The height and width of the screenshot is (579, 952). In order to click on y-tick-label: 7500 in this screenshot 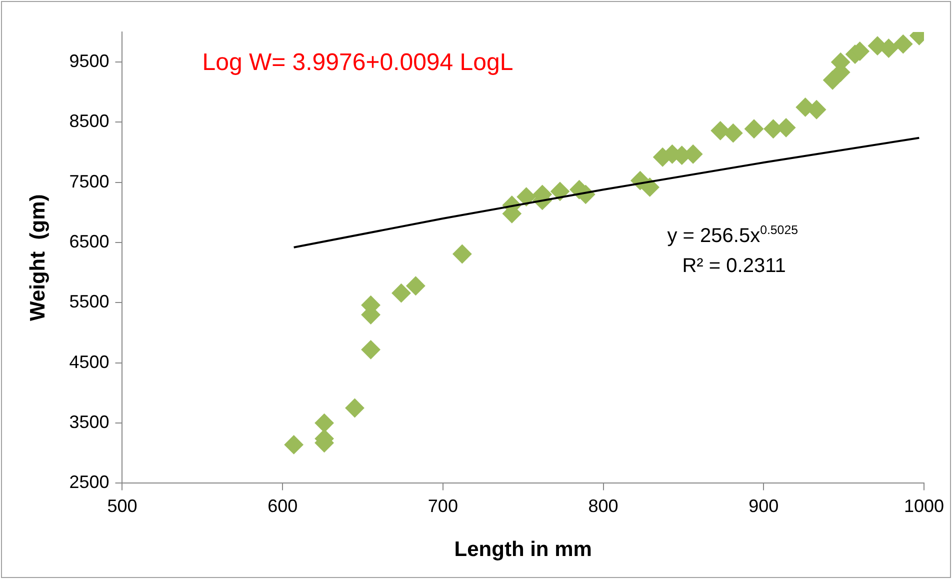, I will do `click(89, 181)`.